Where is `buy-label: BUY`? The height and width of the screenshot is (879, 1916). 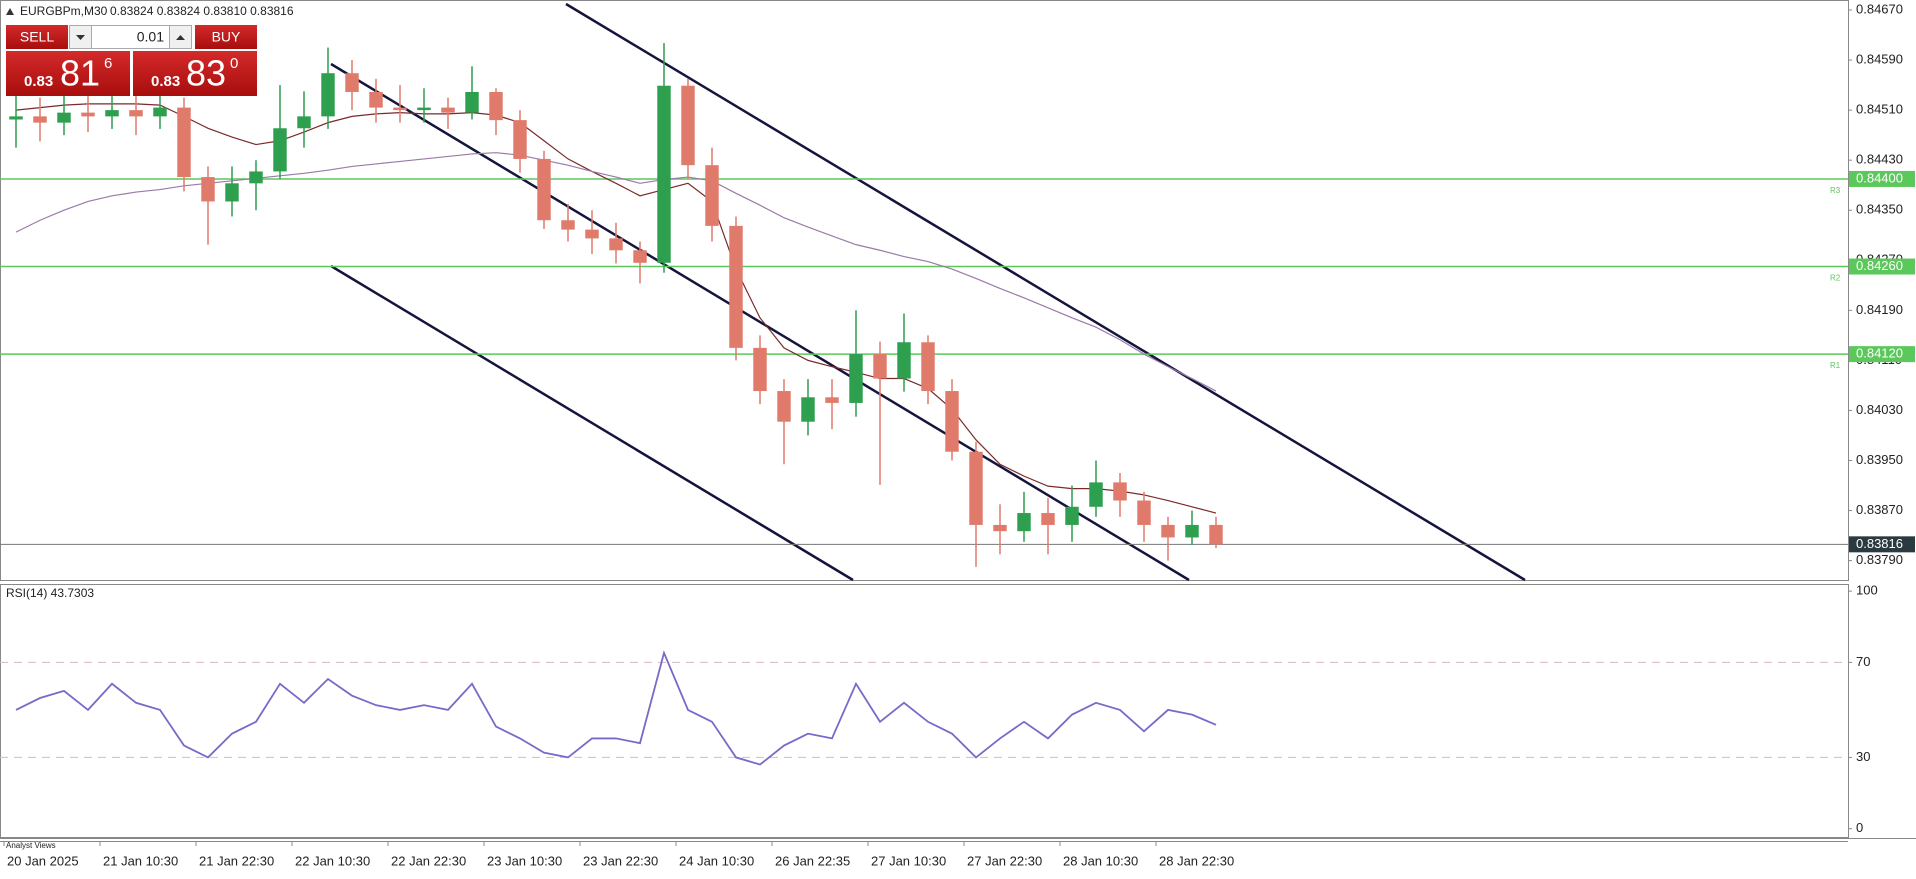 buy-label: BUY is located at coordinates (226, 37).